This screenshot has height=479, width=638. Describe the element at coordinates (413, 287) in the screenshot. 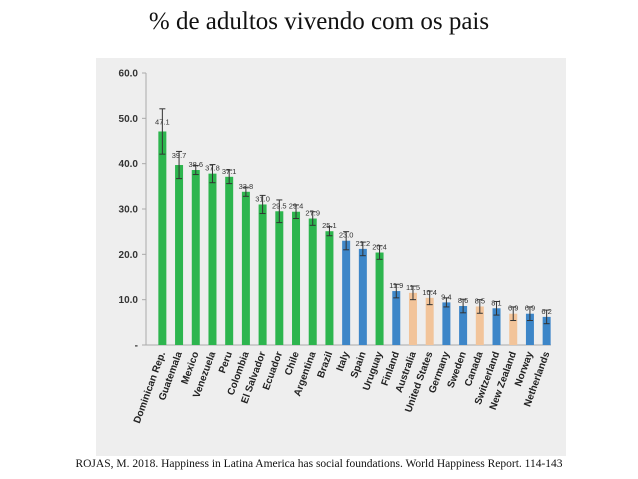

I see `data-label: 11.5` at that location.